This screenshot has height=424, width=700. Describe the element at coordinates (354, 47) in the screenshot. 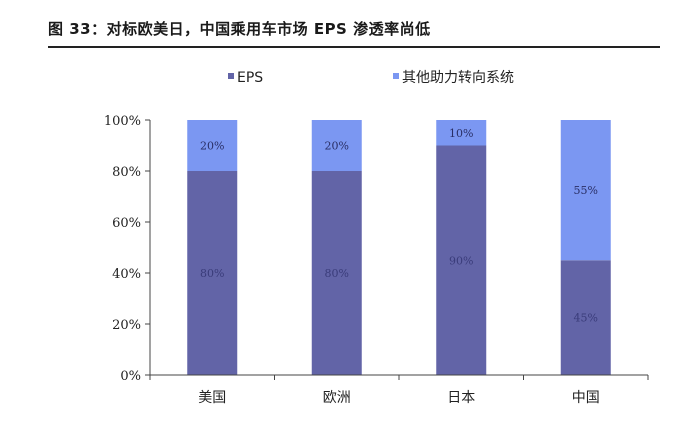

I see `title-divider` at that location.